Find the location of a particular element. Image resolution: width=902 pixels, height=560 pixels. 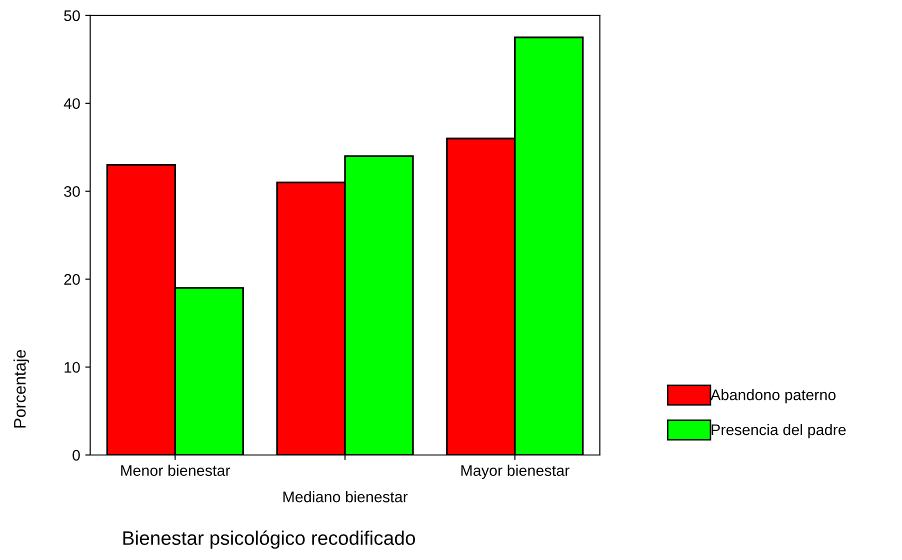

y-tick-label: 20 is located at coordinates (72, 279).